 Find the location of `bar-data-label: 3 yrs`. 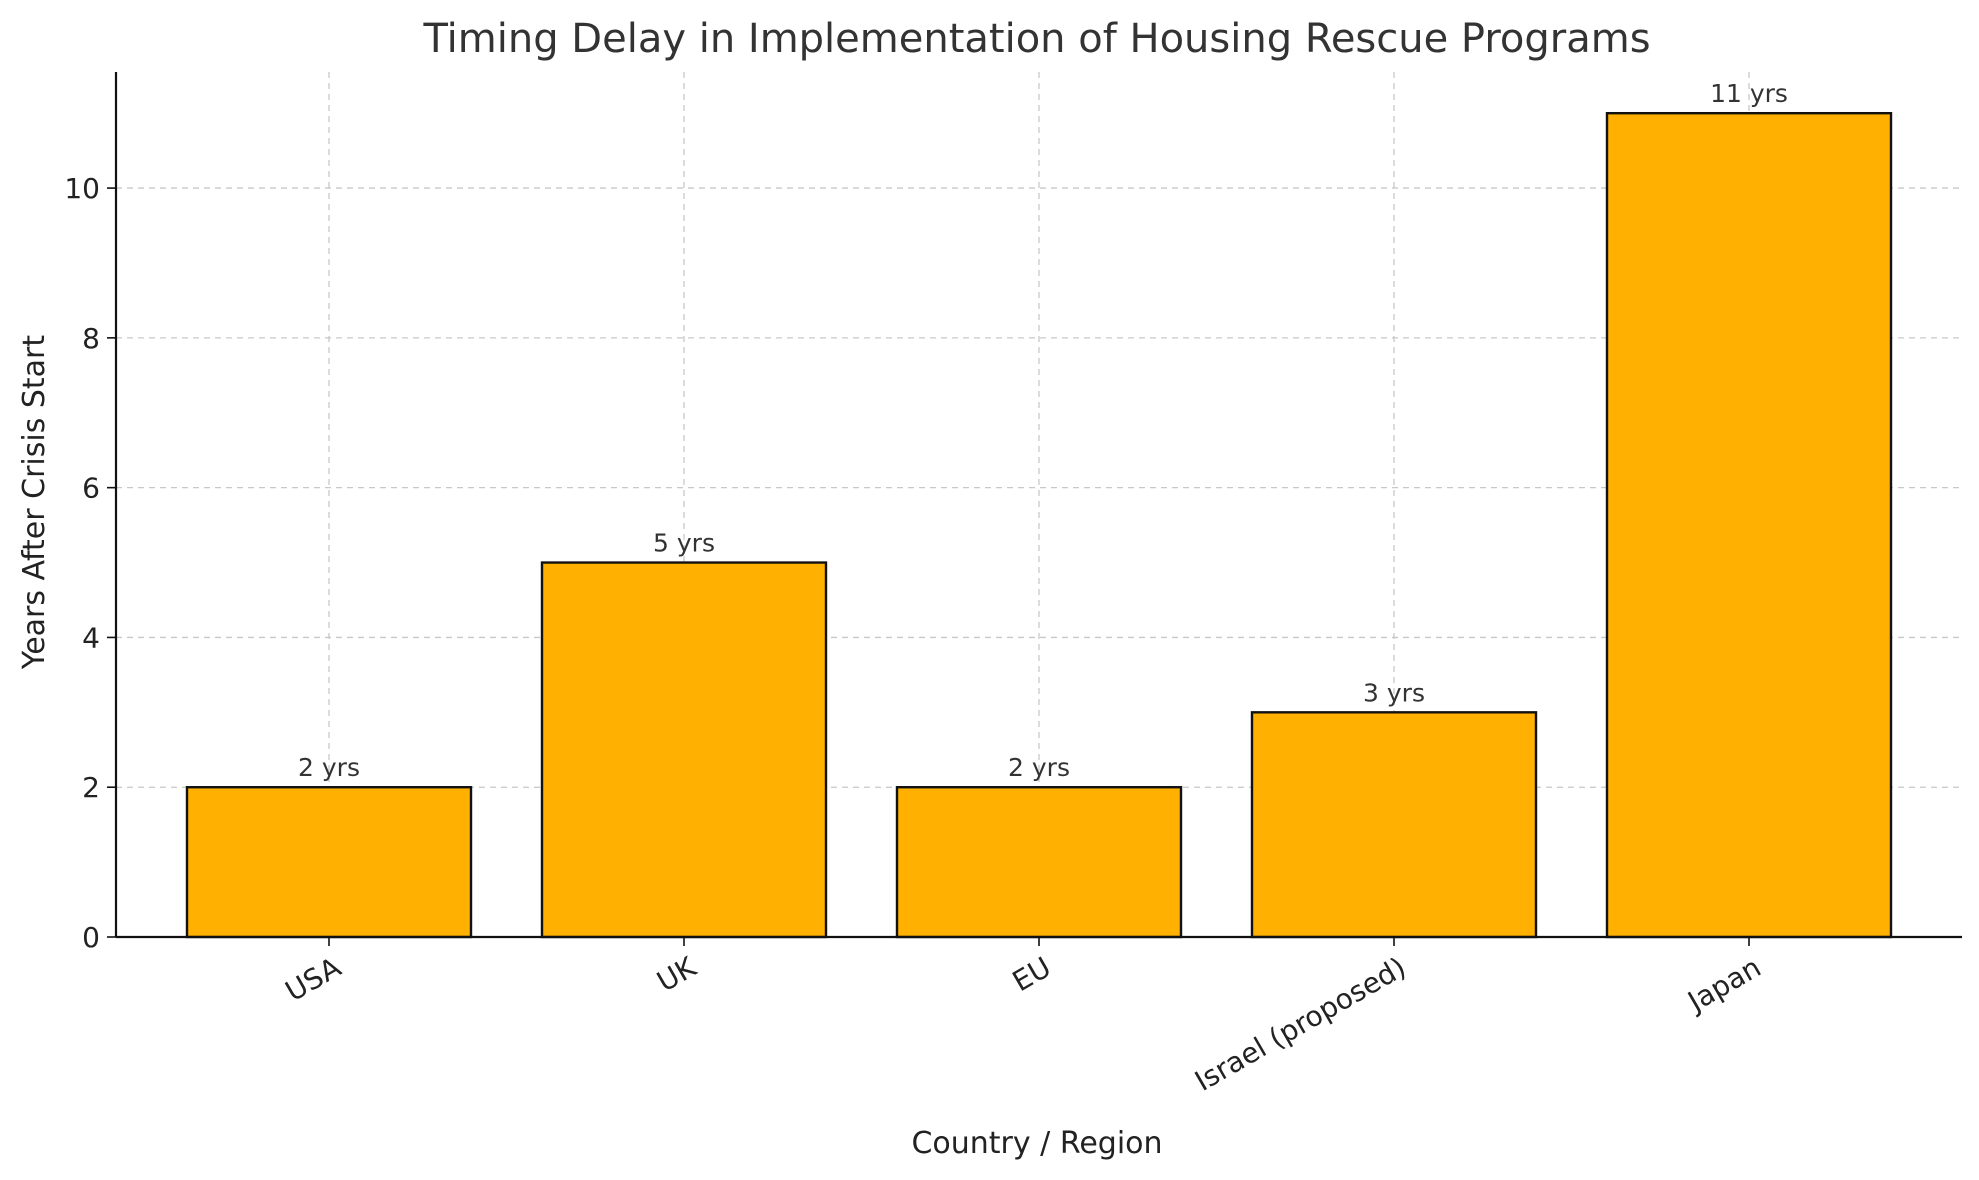

bar-data-label: 3 yrs is located at coordinates (1394, 692).